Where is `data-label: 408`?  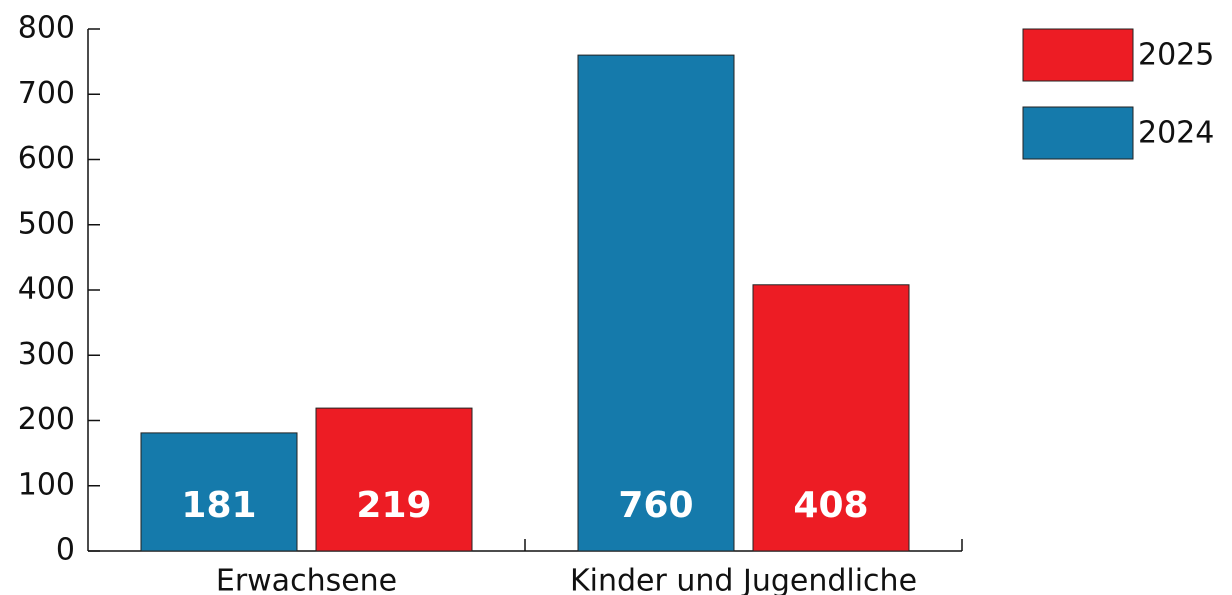
data-label: 408 is located at coordinates (830, 505).